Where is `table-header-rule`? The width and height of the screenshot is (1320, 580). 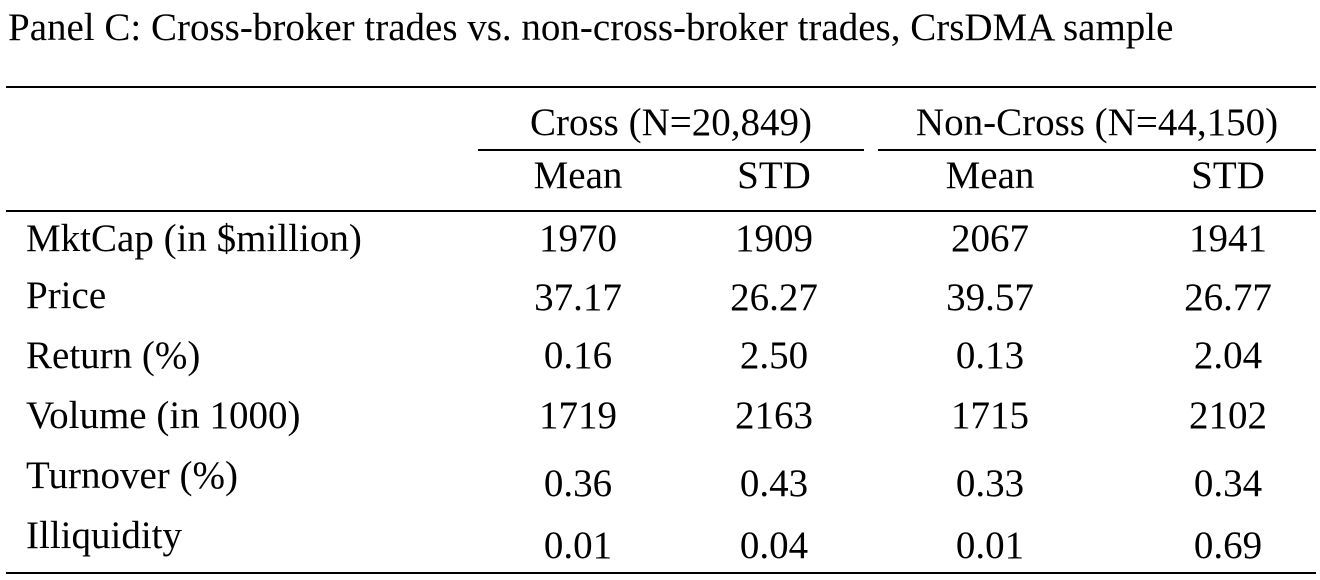 table-header-rule is located at coordinates (661, 211).